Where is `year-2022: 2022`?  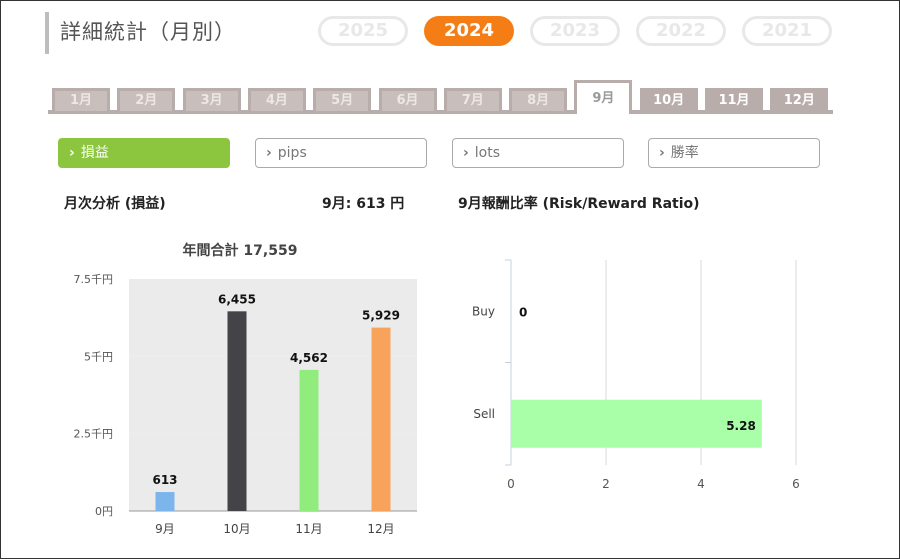
year-2022: 2022 is located at coordinates (681, 31).